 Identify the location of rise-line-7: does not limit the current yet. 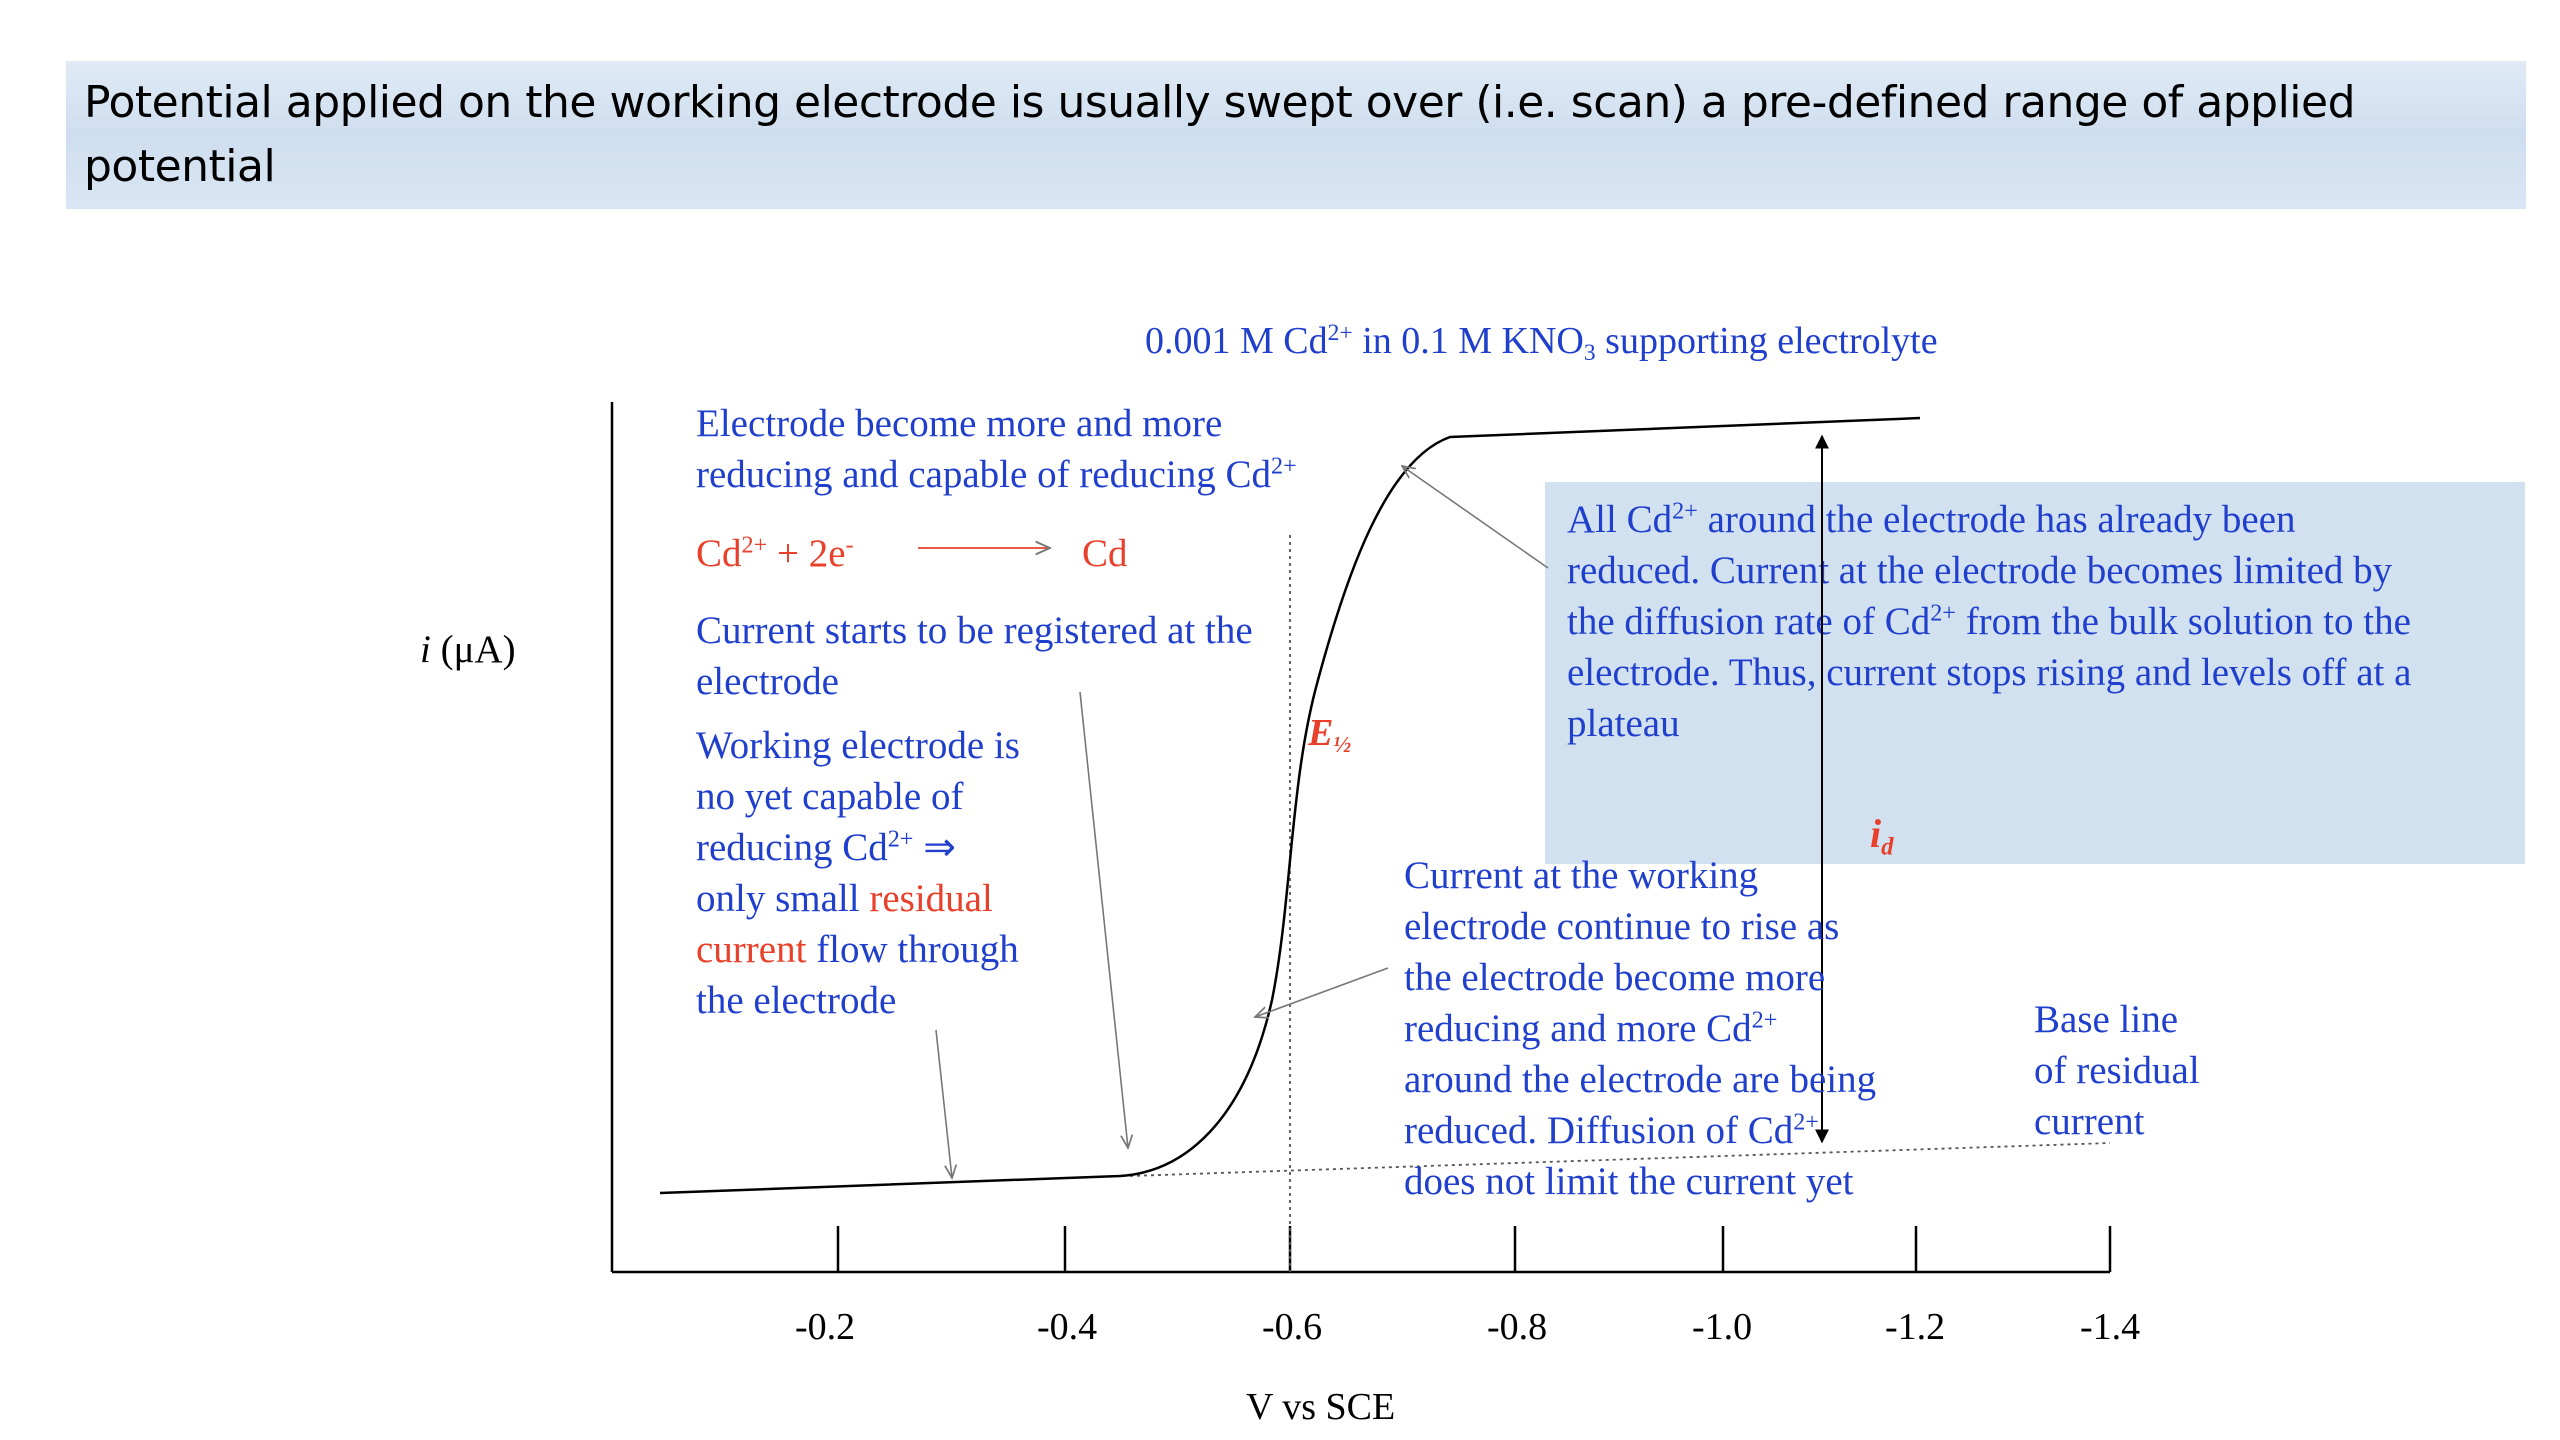
(1629, 1181).